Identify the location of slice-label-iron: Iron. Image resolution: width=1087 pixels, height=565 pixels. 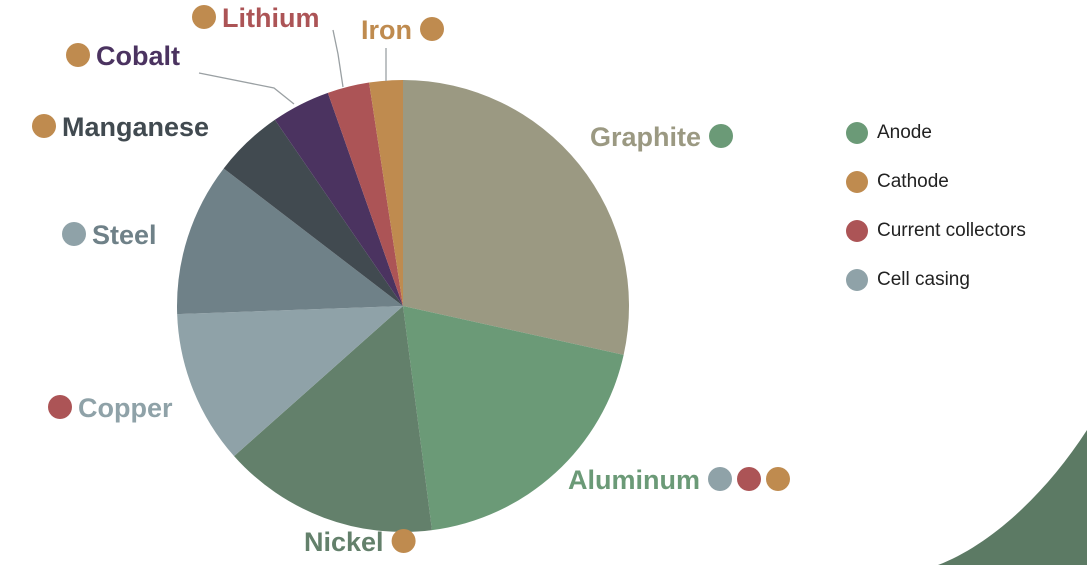
(386, 30).